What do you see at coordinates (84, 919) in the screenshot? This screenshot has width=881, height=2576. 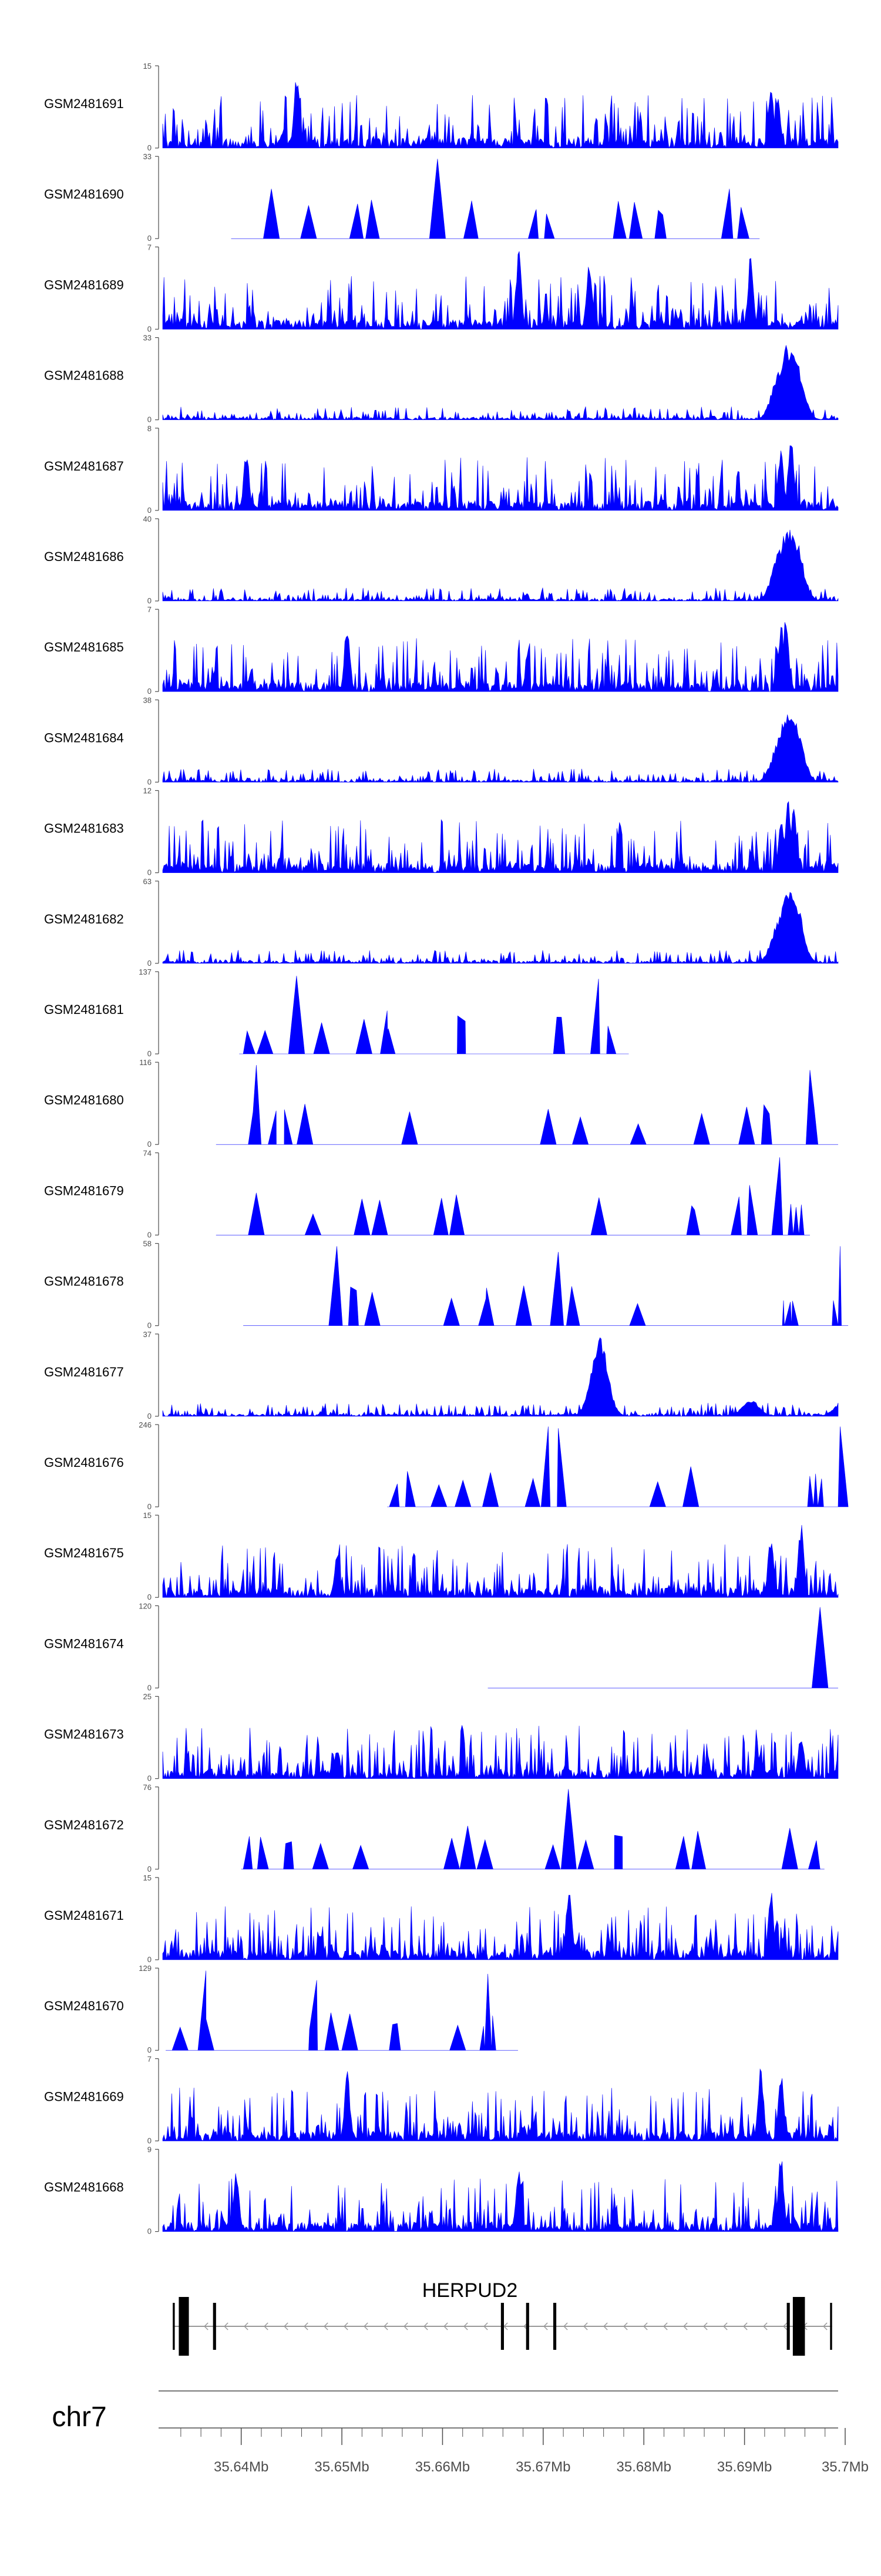 I see `track-name: GSM2481682` at bounding box center [84, 919].